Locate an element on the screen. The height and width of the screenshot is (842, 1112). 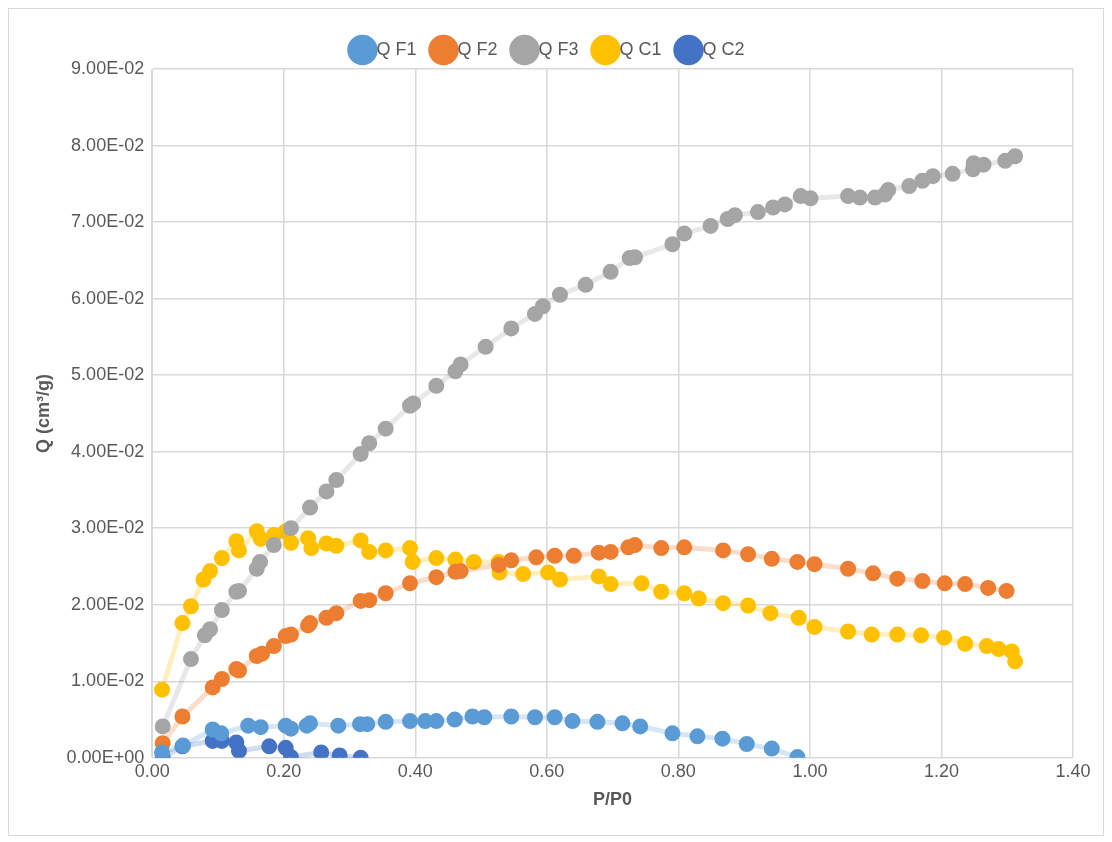
y-tick-label: 7.00E-02 is located at coordinates (108, 221).